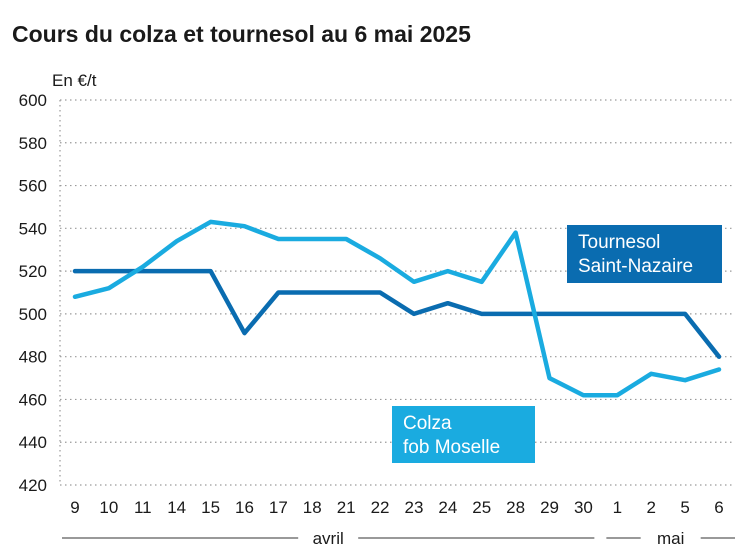  Describe the element at coordinates (684, 507) in the screenshot. I see `x-tick-label: 5` at that location.